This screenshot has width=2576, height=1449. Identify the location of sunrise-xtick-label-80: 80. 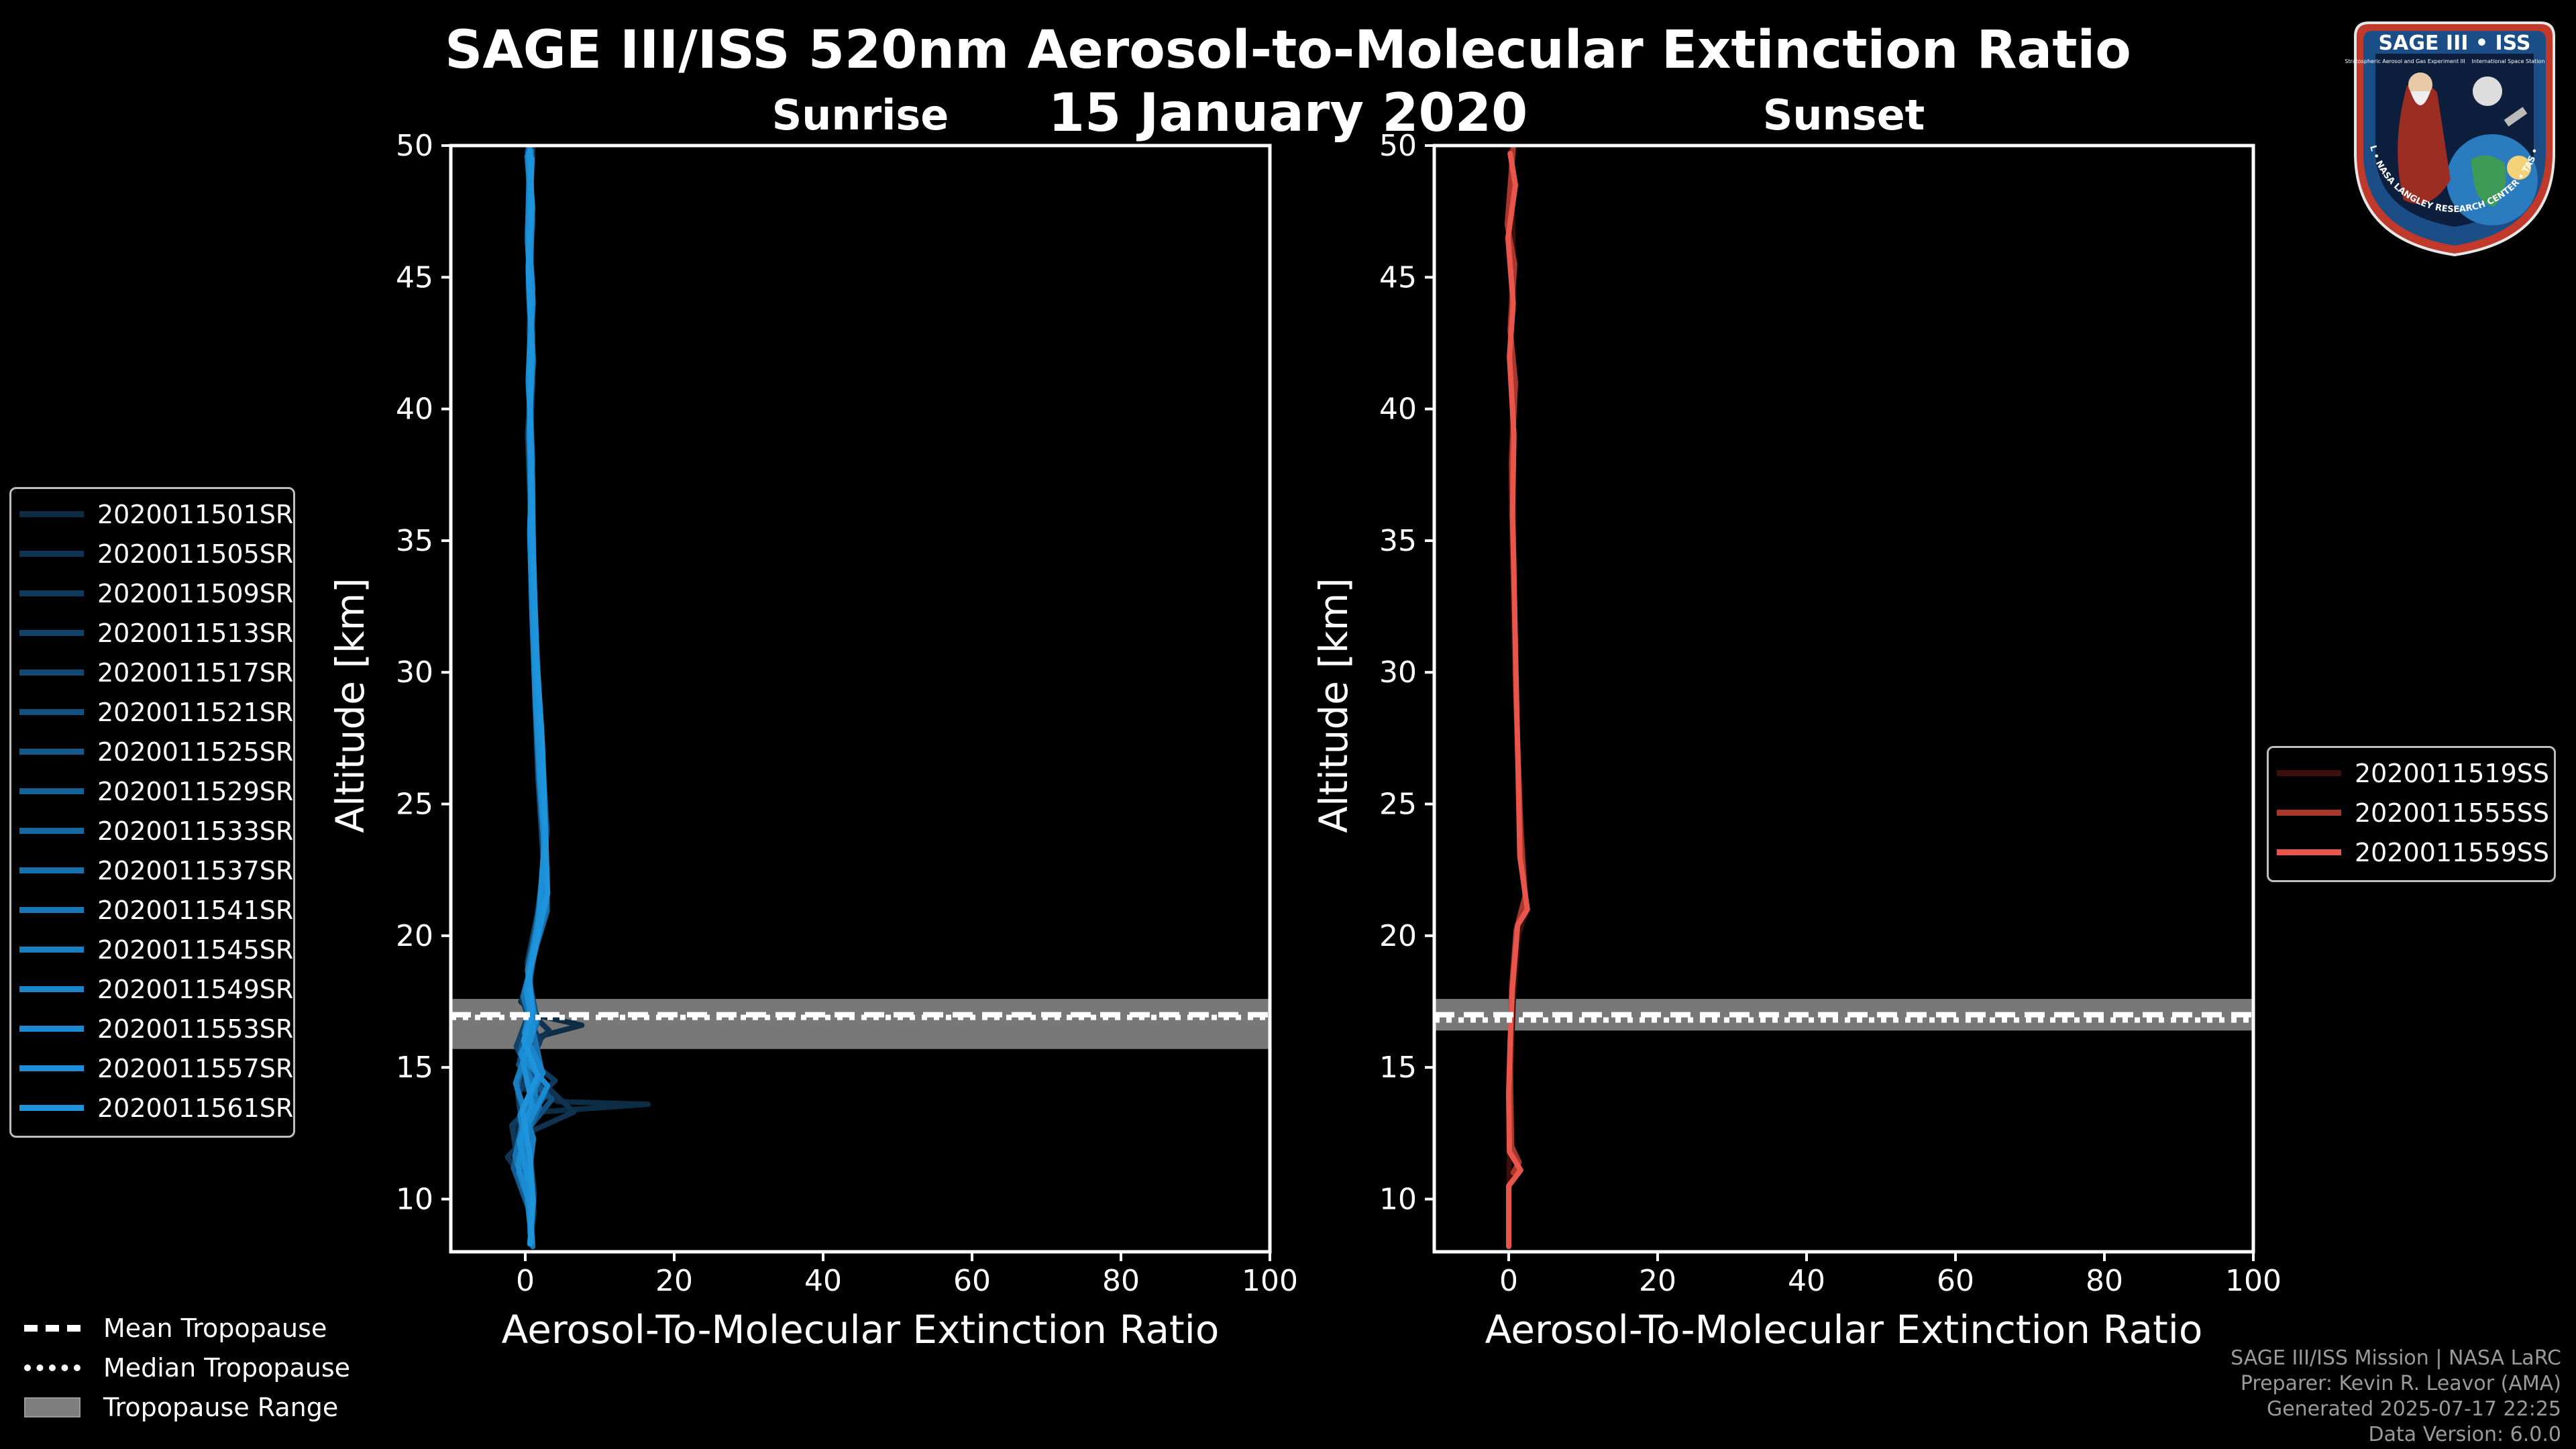
(1121, 1281).